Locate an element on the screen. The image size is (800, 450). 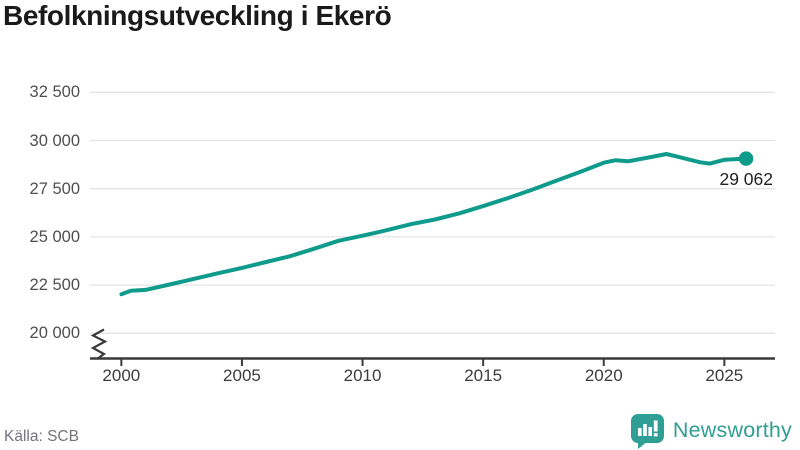
newsworthy-wordmark: Newsworthy is located at coordinates (732, 430).